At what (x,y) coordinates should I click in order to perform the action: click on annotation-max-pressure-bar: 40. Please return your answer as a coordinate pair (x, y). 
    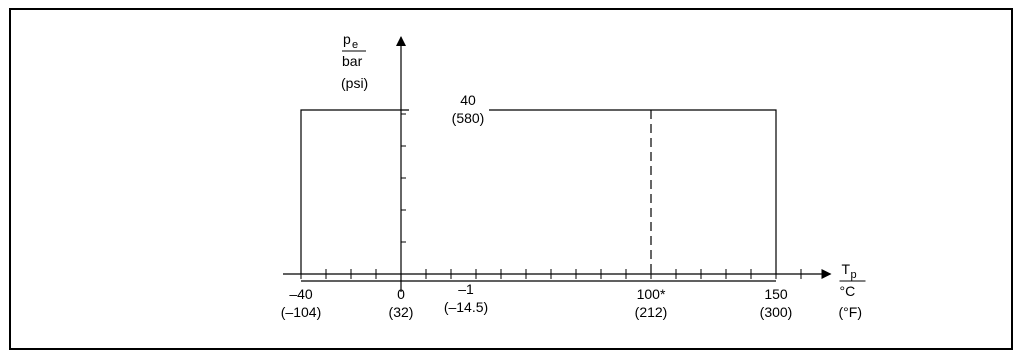
    Looking at the image, I should click on (468, 100).